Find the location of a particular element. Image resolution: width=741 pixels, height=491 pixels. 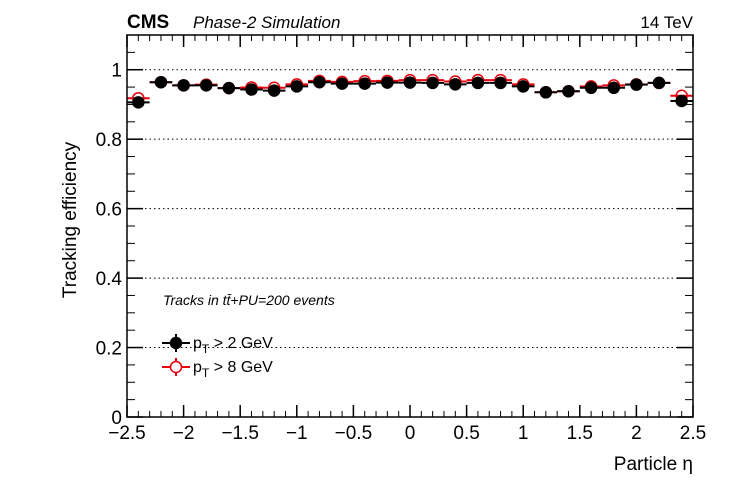

x-tick-label: 0 is located at coordinates (410, 433).